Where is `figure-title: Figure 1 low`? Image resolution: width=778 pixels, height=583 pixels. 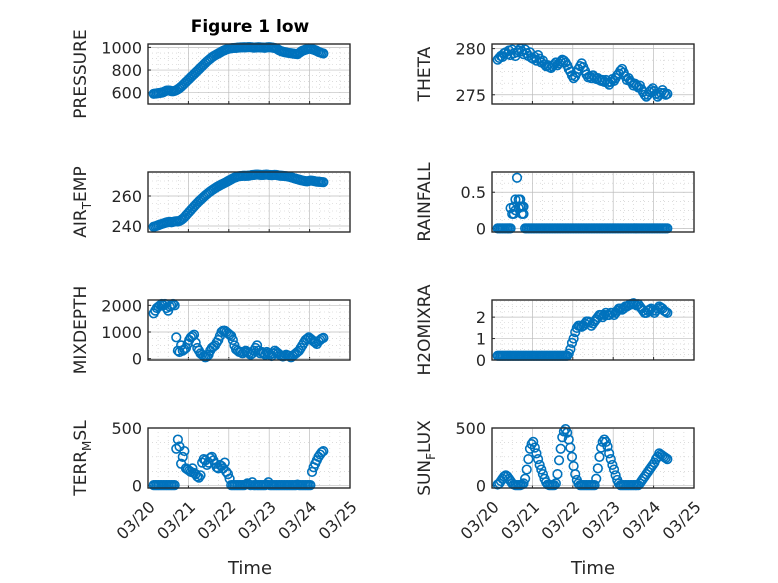 figure-title: Figure 1 low is located at coordinates (250, 27).